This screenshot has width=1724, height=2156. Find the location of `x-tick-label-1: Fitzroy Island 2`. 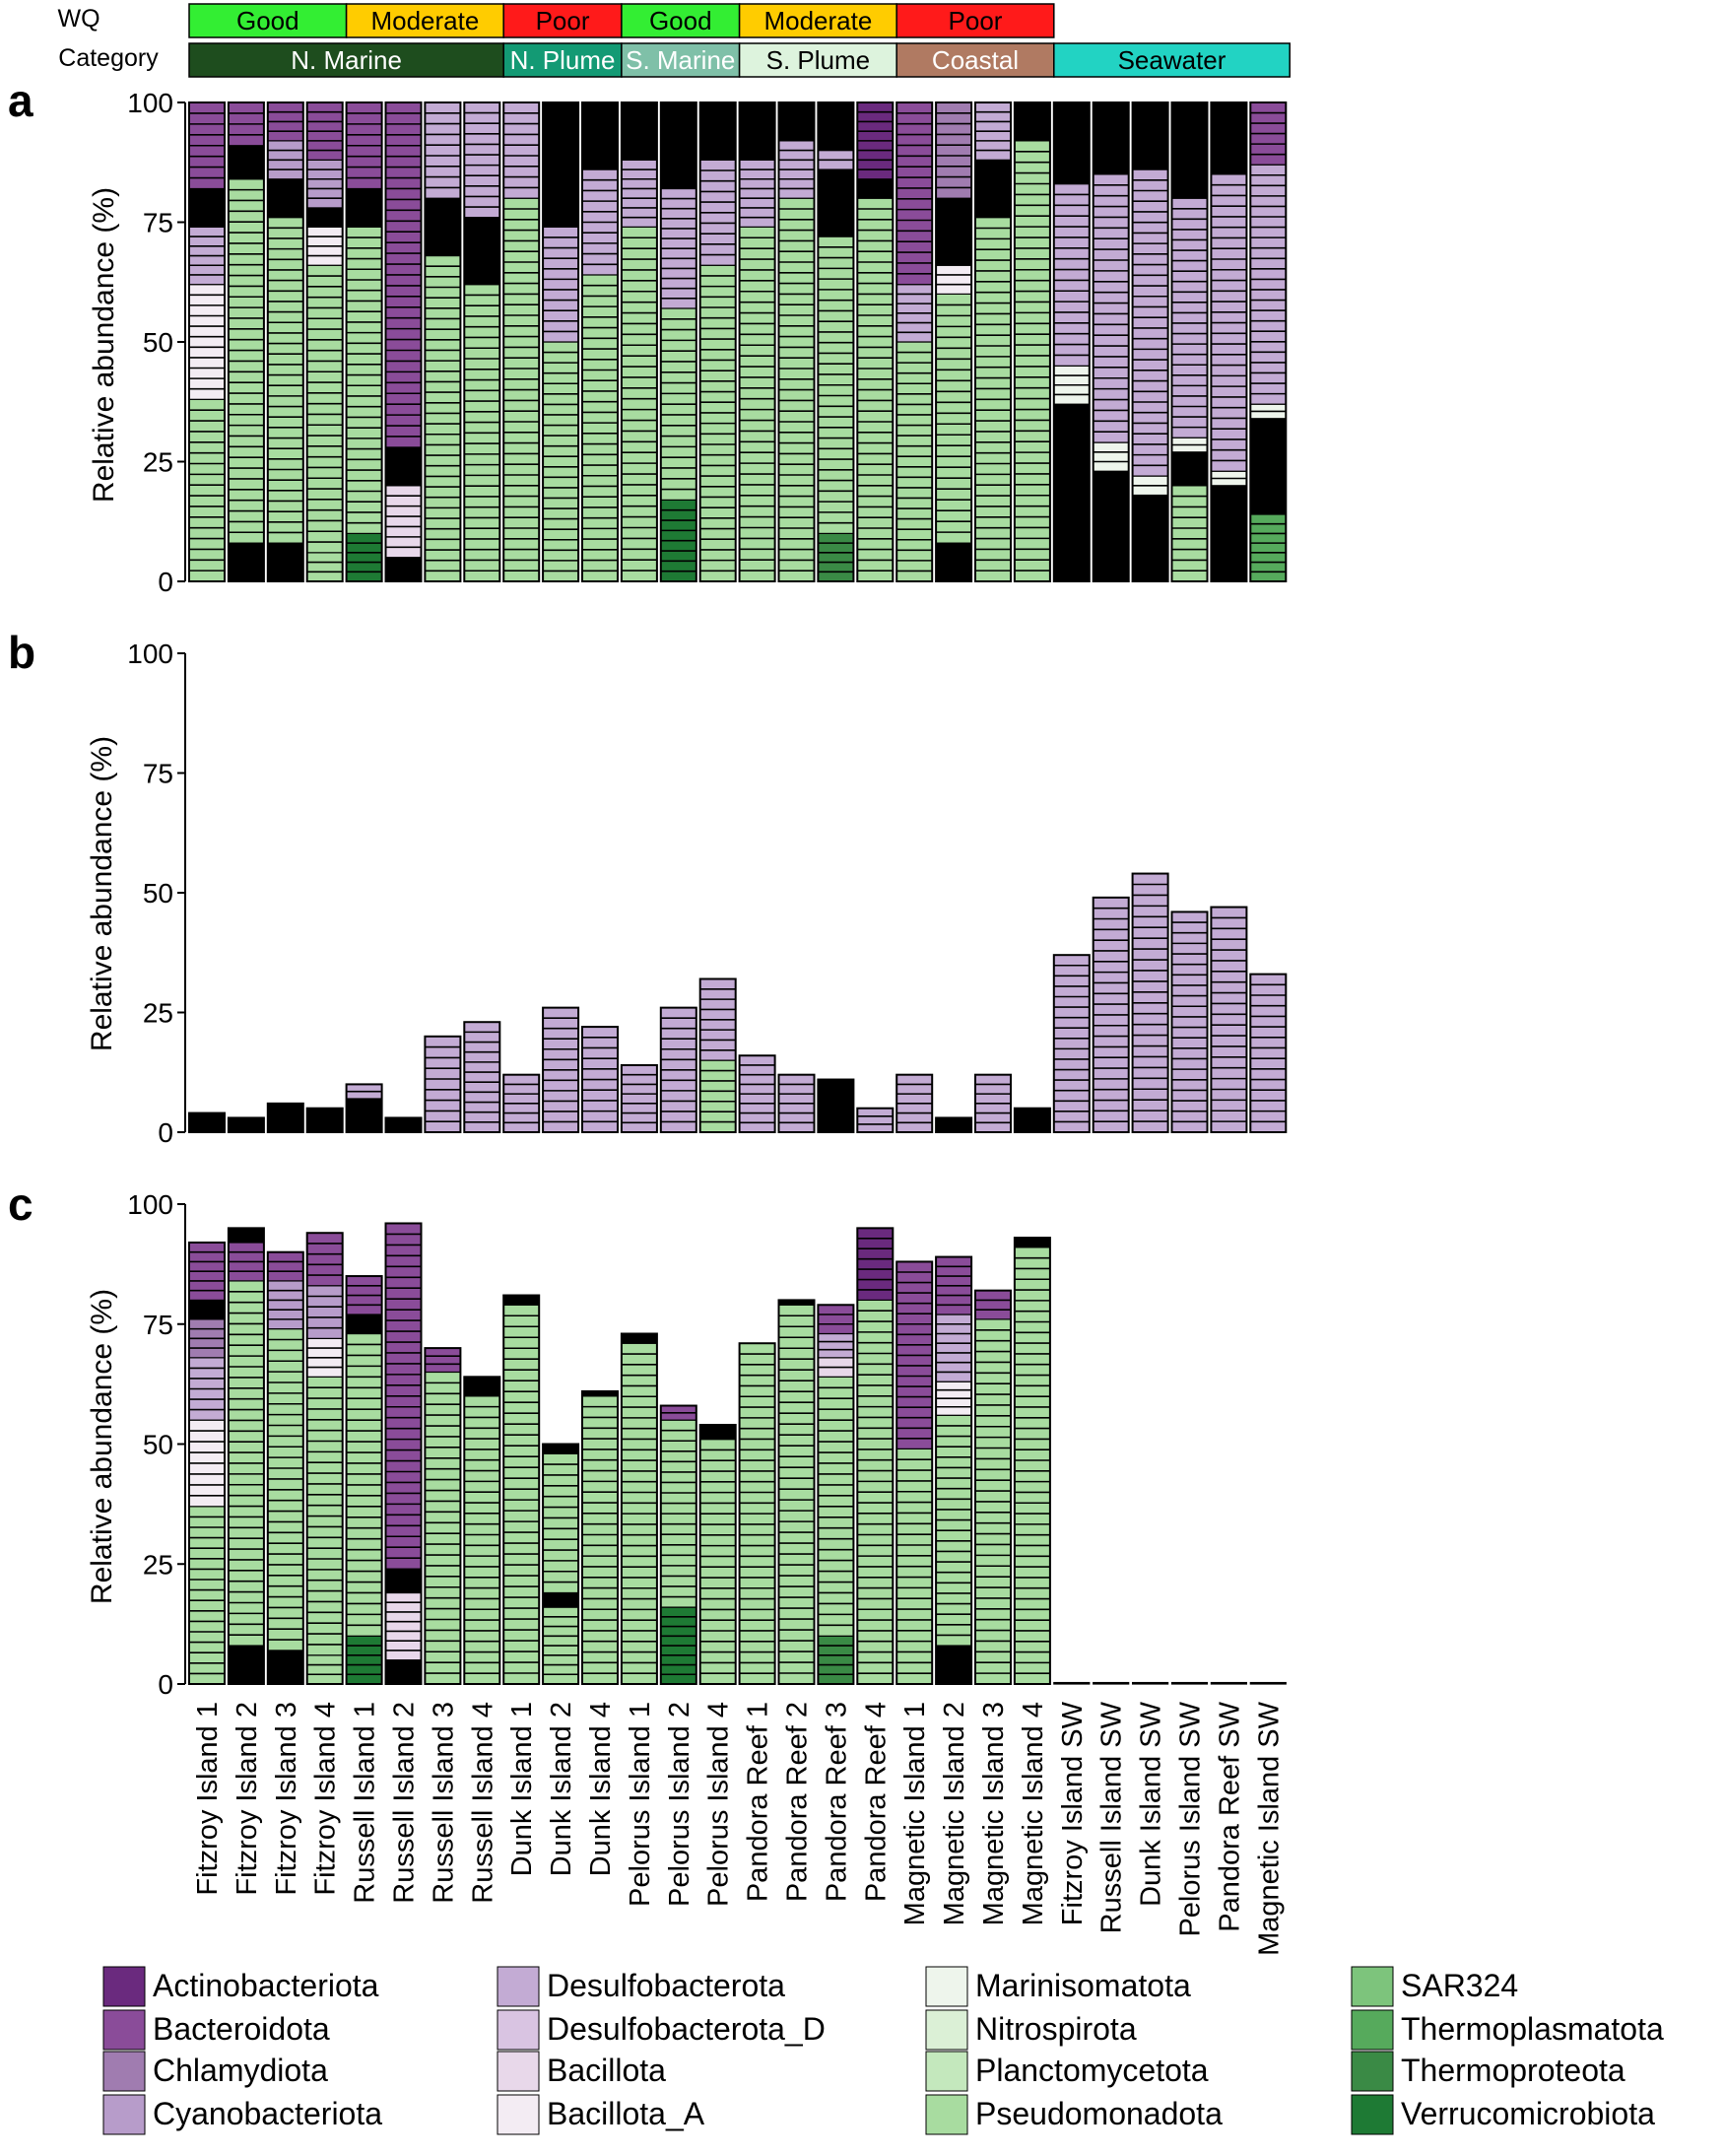

x-tick-label-1: Fitzroy Island 2 is located at coordinates (247, 1799).